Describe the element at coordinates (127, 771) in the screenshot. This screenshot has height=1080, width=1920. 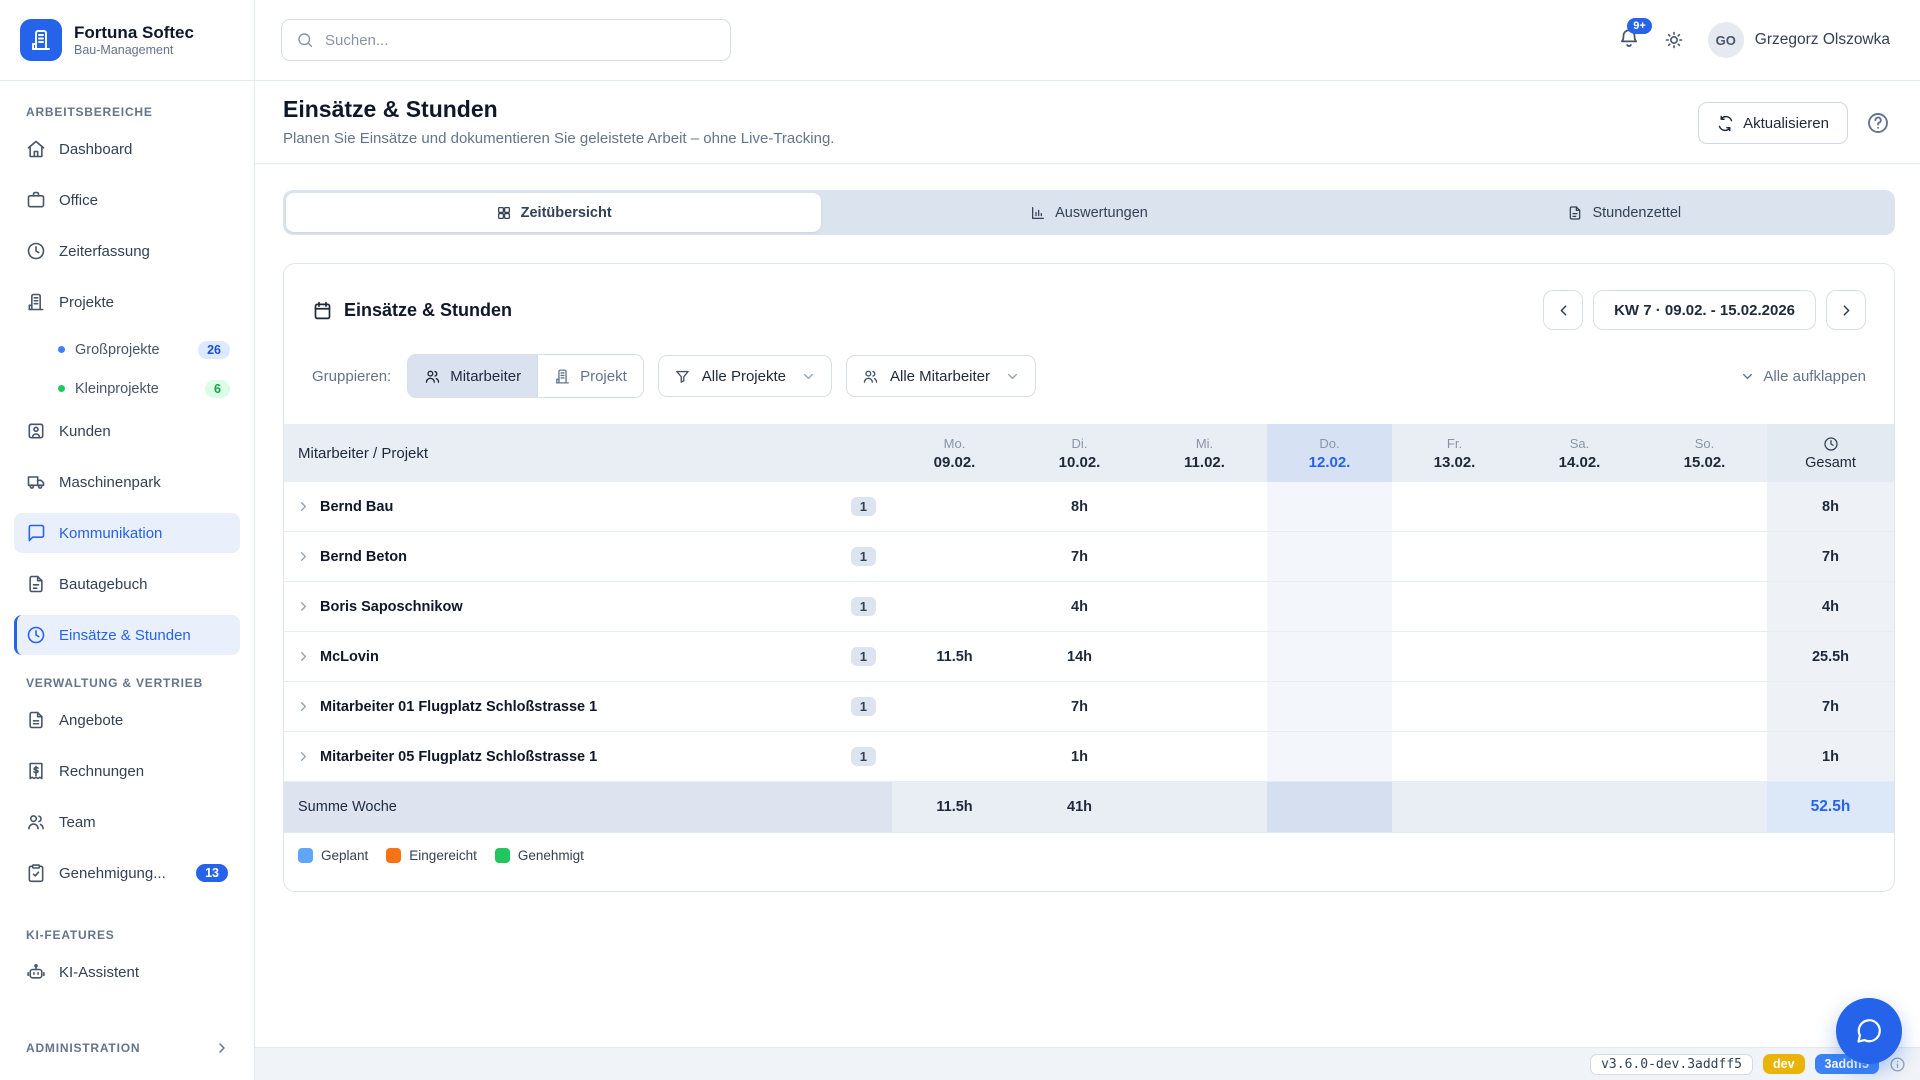
I see `sidebar-item-rechnungen: Rechnungen` at that location.